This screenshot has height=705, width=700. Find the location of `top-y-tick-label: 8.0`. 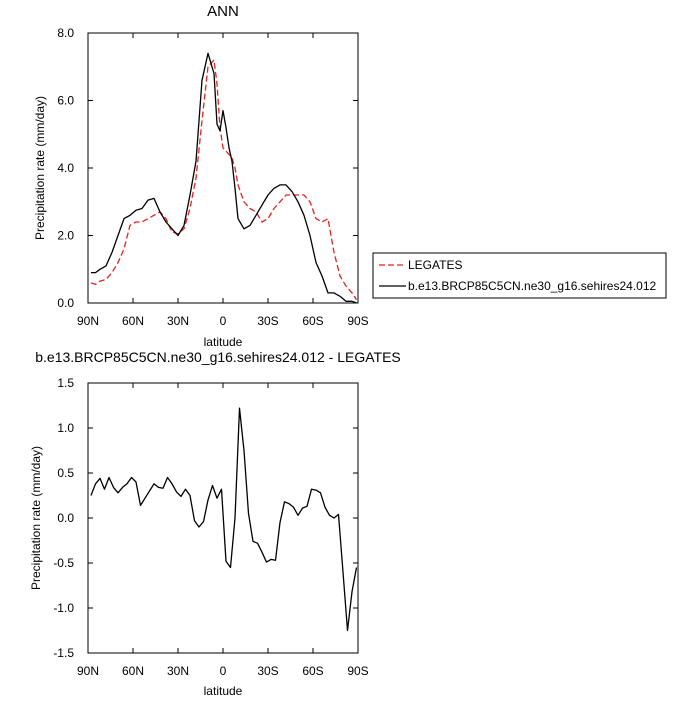

top-y-tick-label: 8.0 is located at coordinates (65, 33).